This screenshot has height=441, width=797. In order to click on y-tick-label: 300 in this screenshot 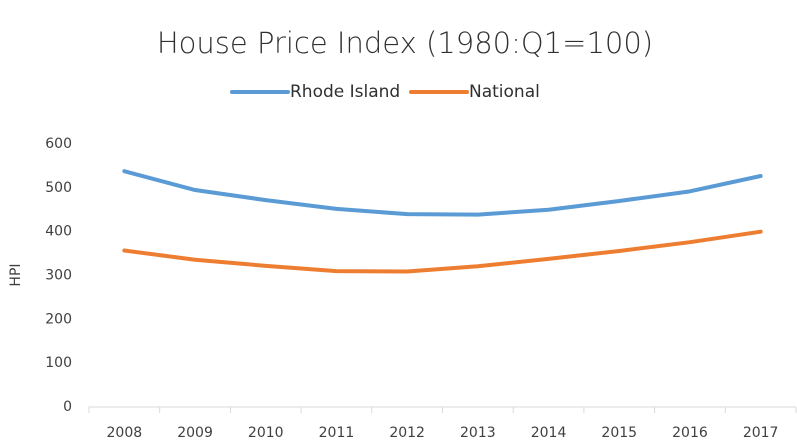, I will do `click(58, 276)`.